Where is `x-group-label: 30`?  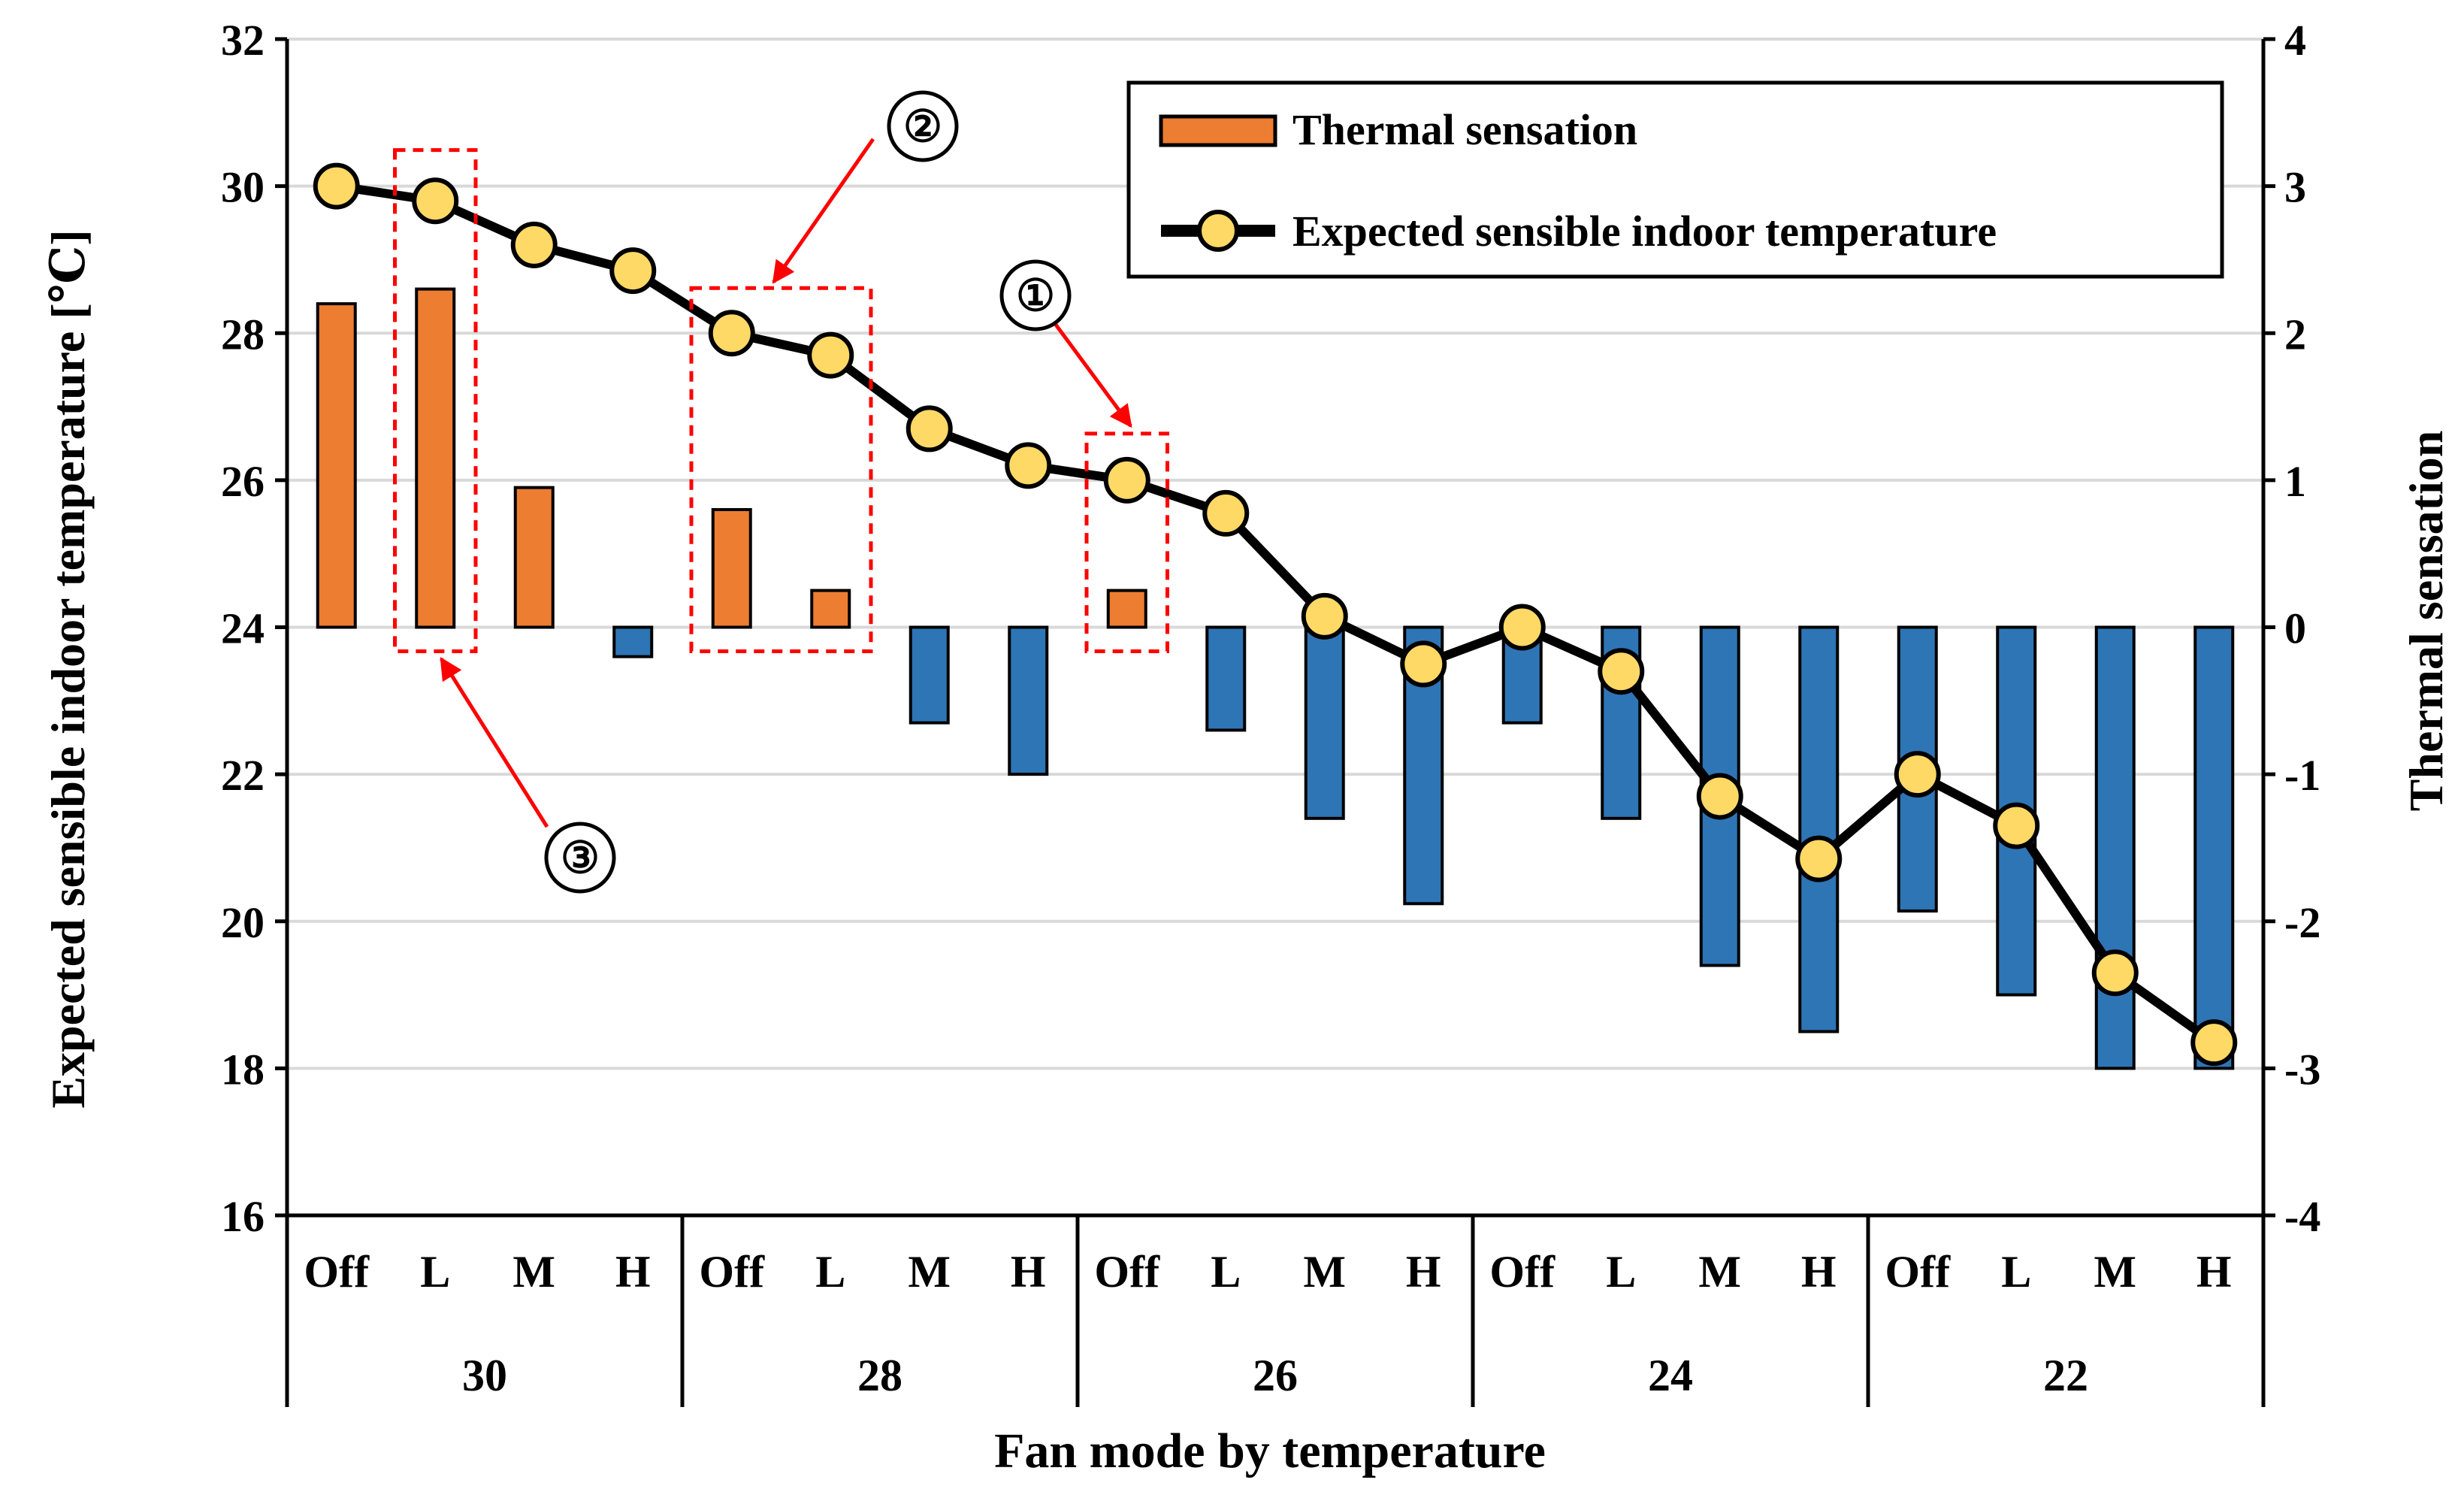
x-group-label: 30 is located at coordinates (485, 1375).